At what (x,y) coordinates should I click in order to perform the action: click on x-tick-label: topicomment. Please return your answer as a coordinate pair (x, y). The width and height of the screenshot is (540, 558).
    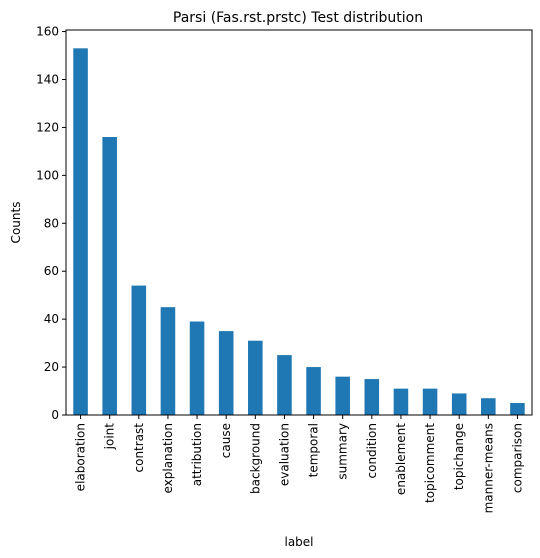
    Looking at the image, I should click on (430, 463).